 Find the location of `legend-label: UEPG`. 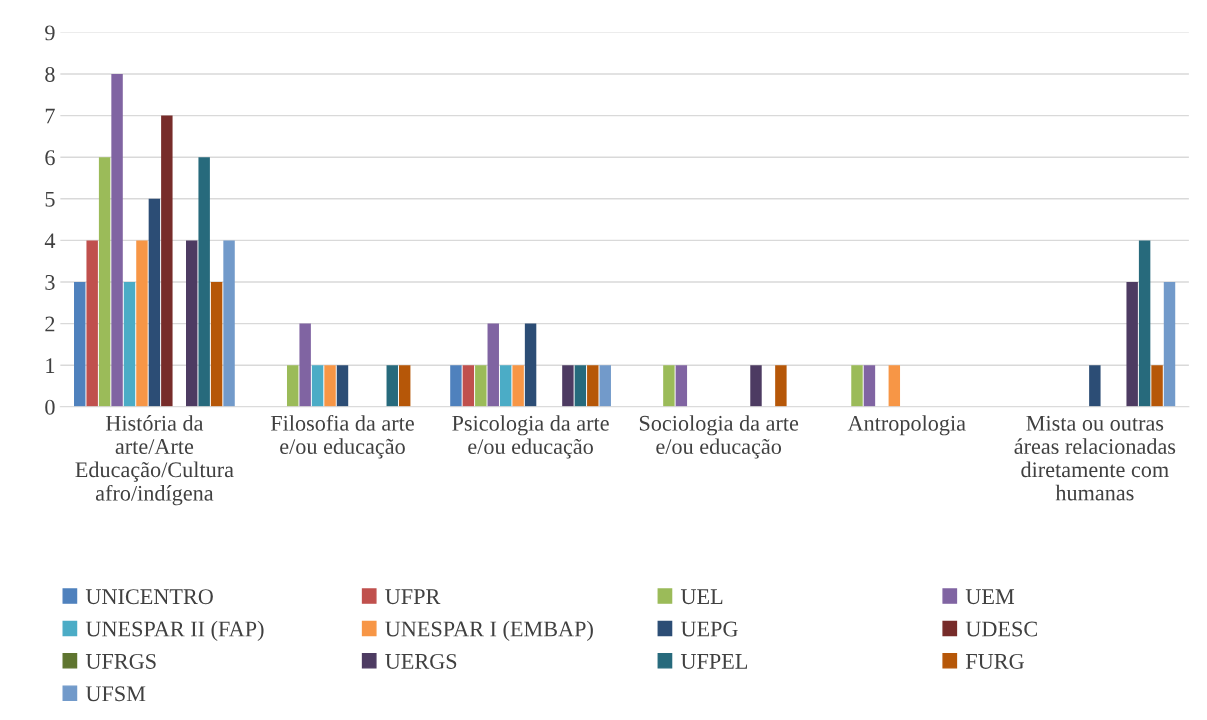

legend-label: UEPG is located at coordinates (709, 629).